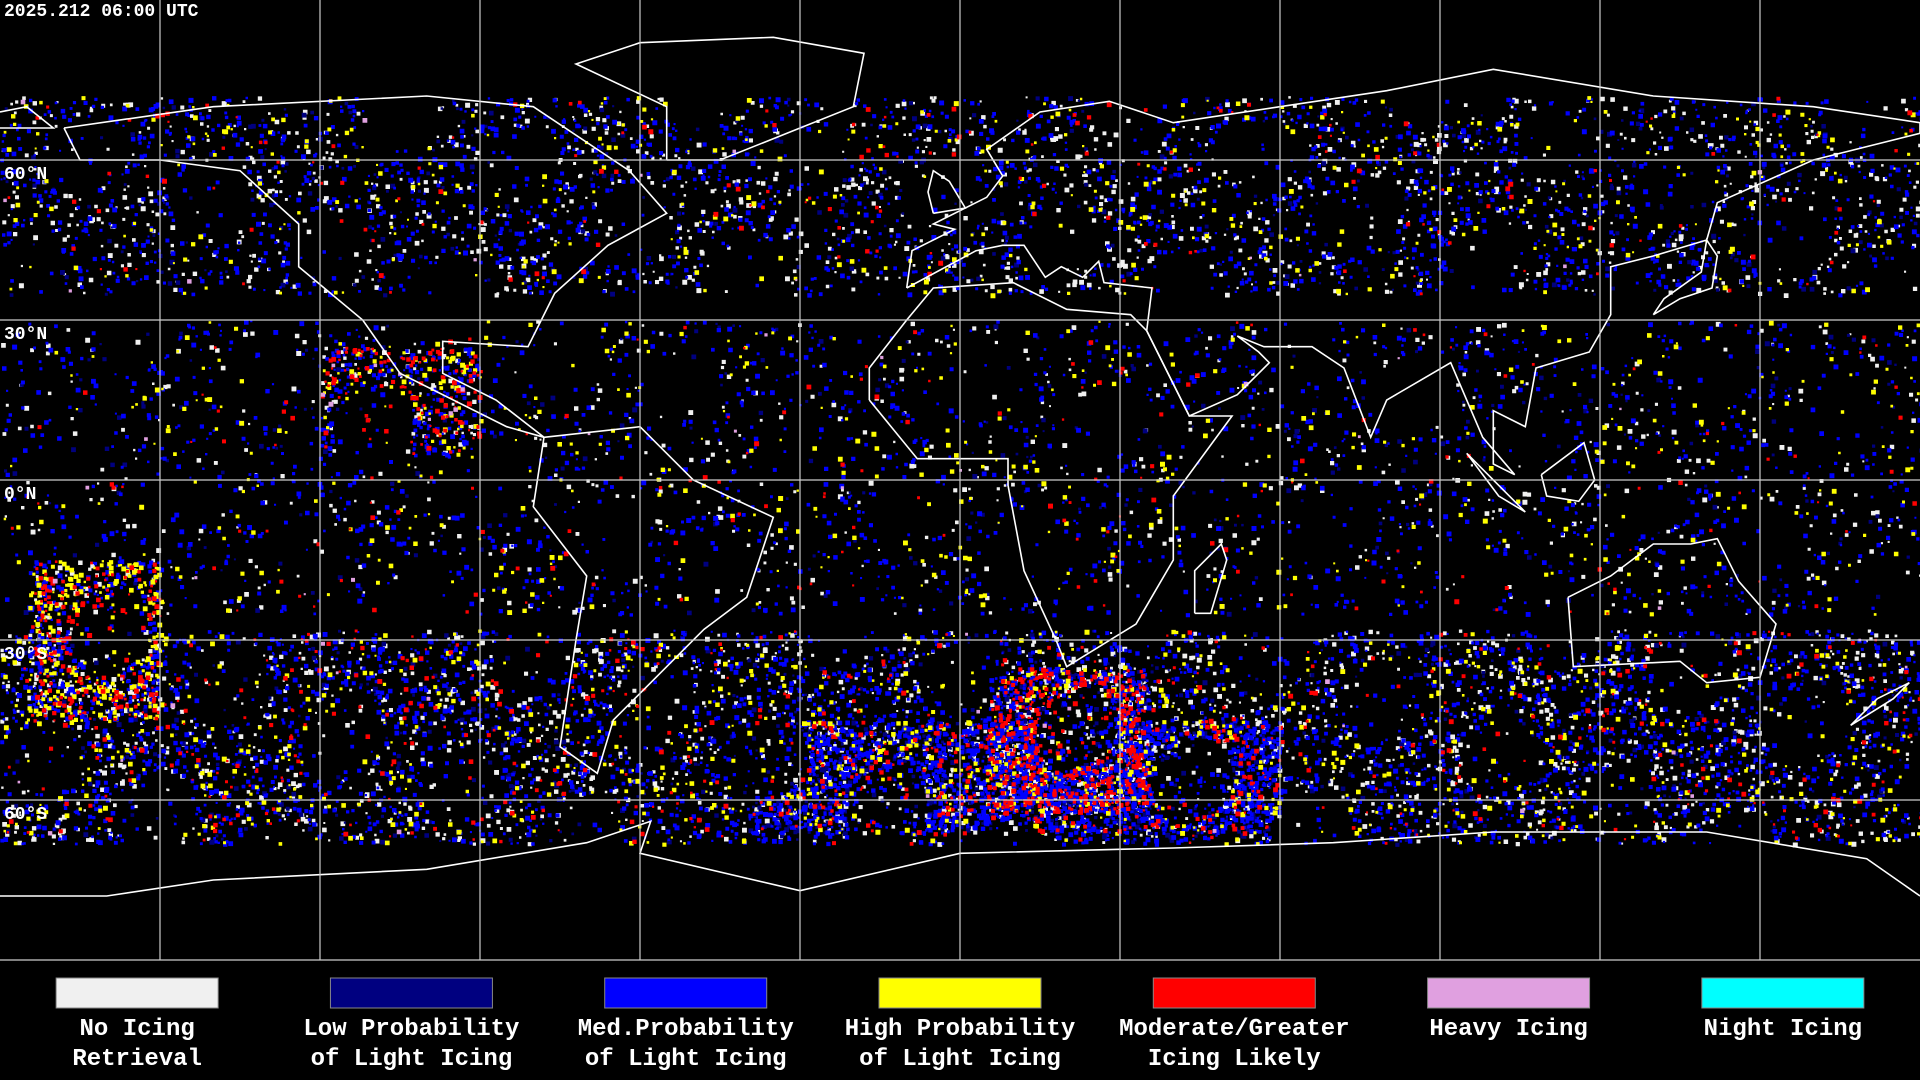 The width and height of the screenshot is (1920, 1080). What do you see at coordinates (25, 655) in the screenshot?
I see `latitude-label: 30°S` at bounding box center [25, 655].